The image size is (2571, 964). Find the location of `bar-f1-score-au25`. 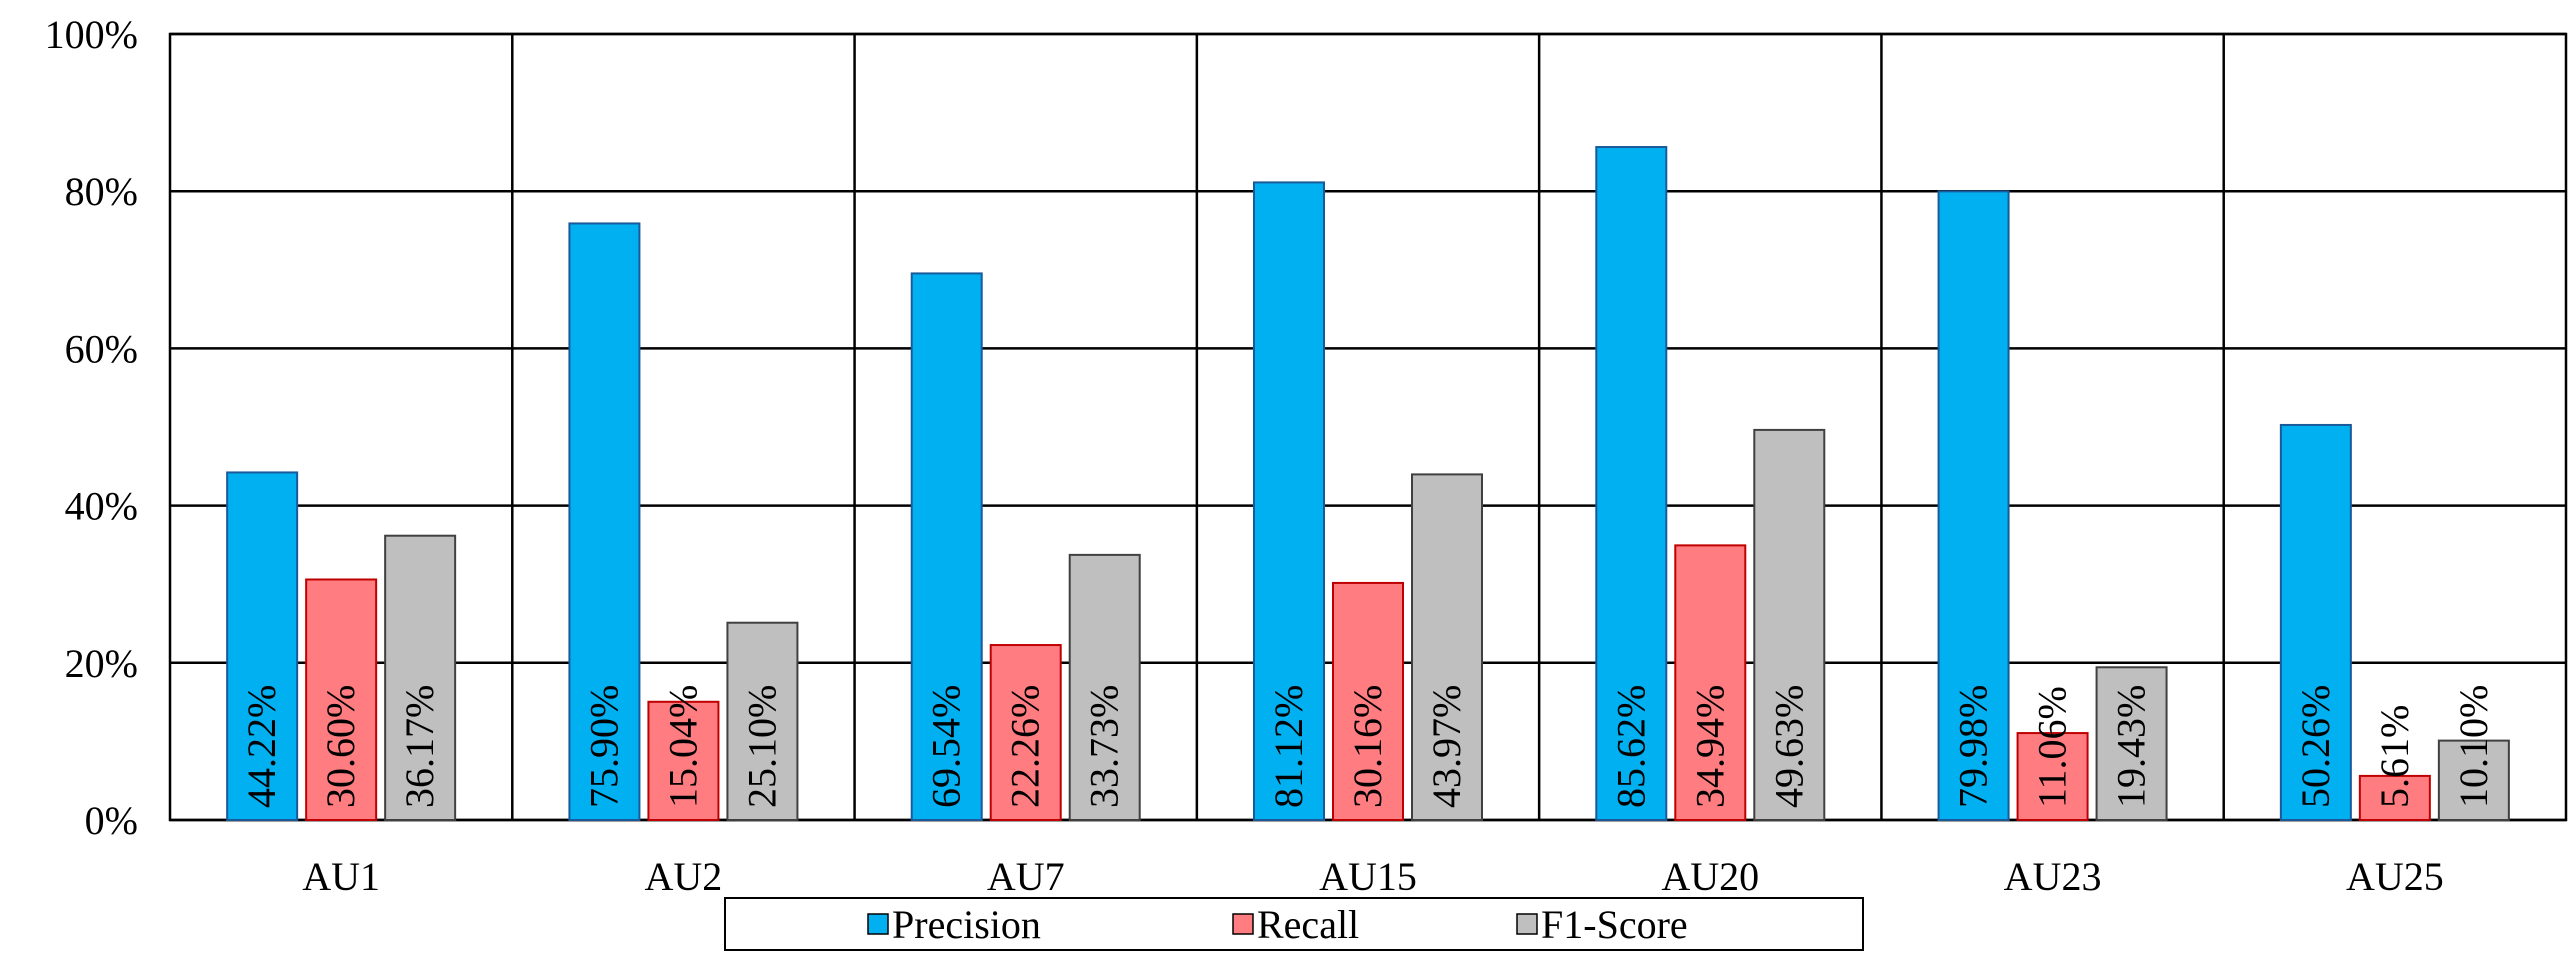

bar-f1-score-au25 is located at coordinates (2473, 780).